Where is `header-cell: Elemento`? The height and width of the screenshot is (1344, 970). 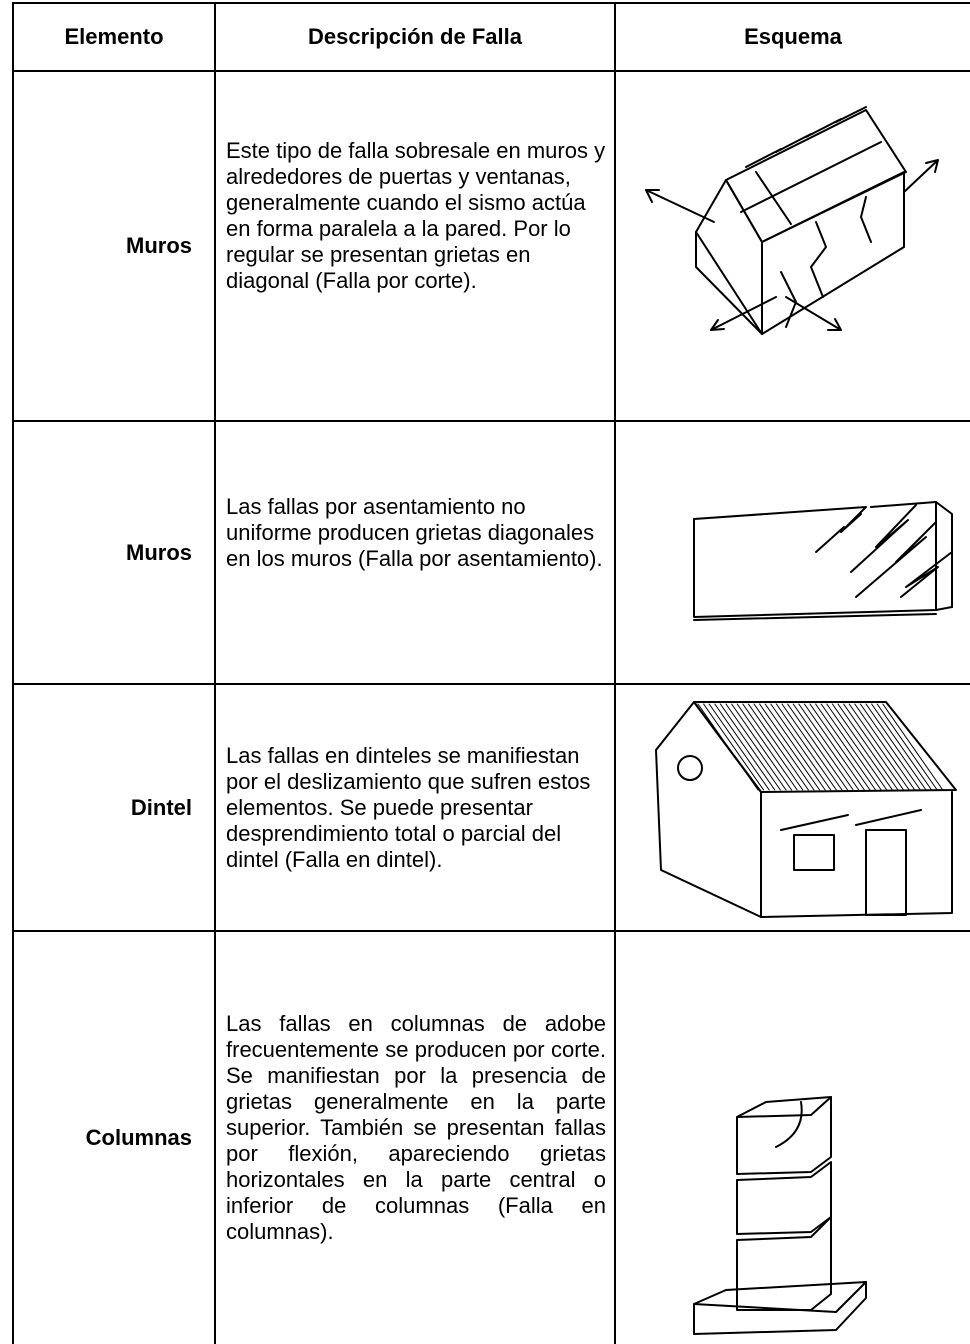 header-cell: Elemento is located at coordinates (114, 37).